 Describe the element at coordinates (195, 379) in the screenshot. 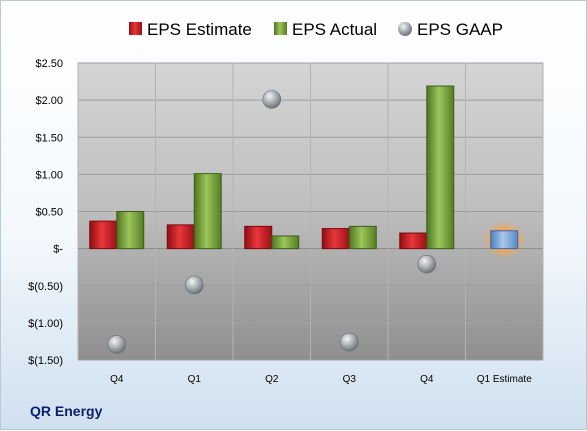

I see `x-tick-label: Q1` at that location.